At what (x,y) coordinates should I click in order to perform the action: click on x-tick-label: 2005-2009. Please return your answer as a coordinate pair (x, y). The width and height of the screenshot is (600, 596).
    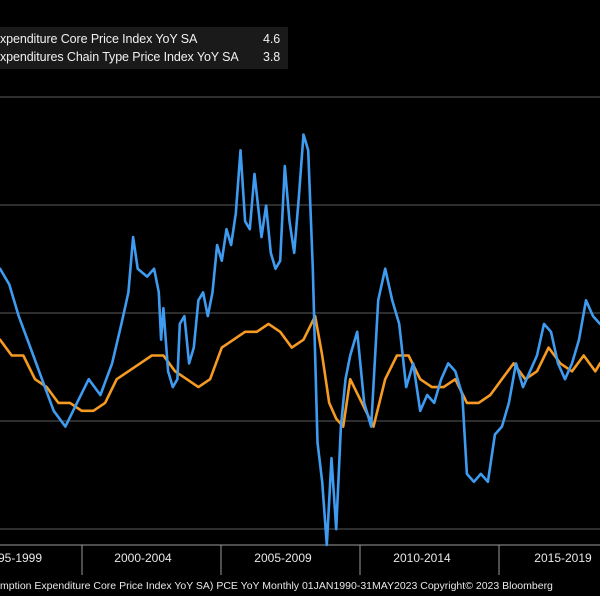
    Looking at the image, I should click on (283, 558).